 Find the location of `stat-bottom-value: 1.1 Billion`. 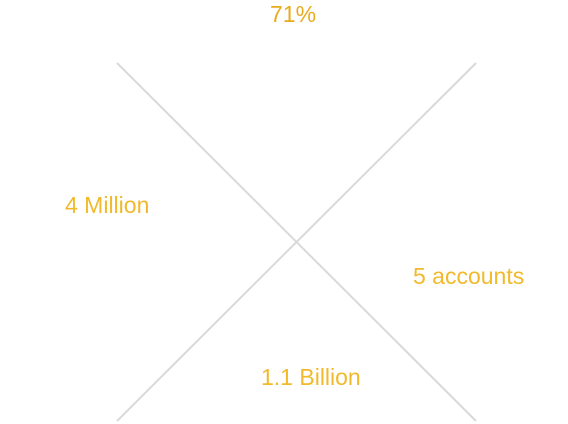

stat-bottom-value: 1.1 Billion is located at coordinates (311, 377).